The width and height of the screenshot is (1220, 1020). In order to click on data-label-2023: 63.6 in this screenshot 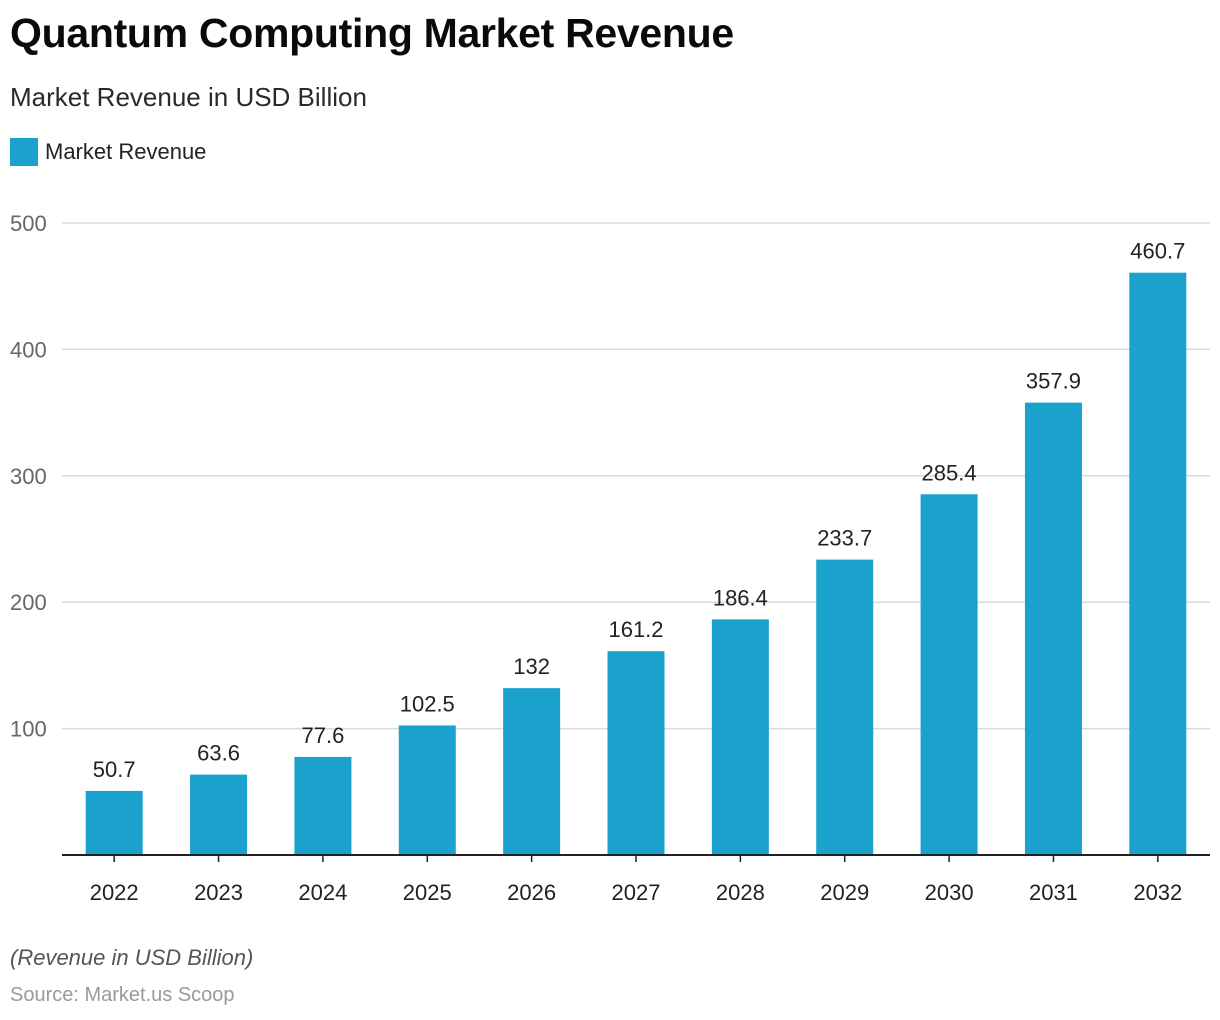, I will do `click(218, 753)`.